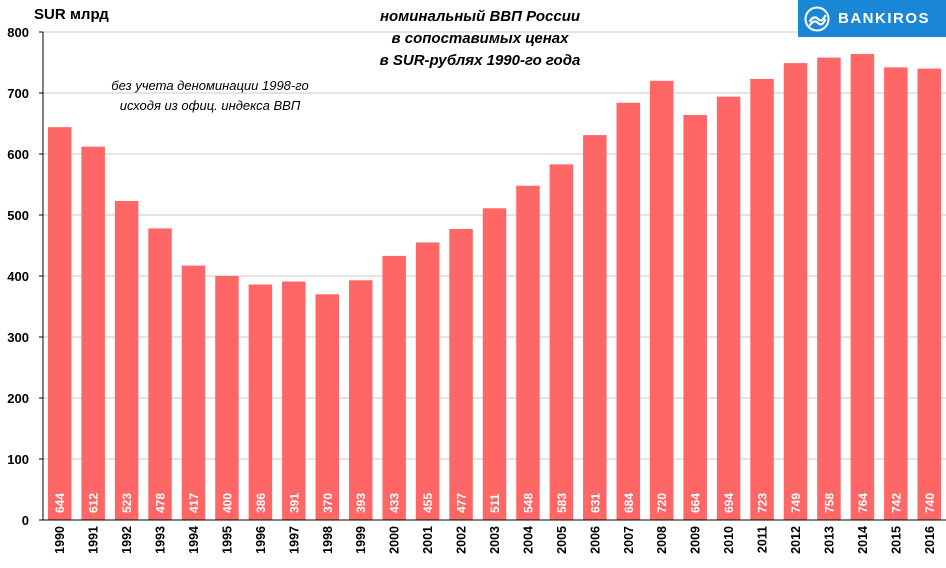  What do you see at coordinates (60, 540) in the screenshot?
I see `x-tick-label: 1990` at bounding box center [60, 540].